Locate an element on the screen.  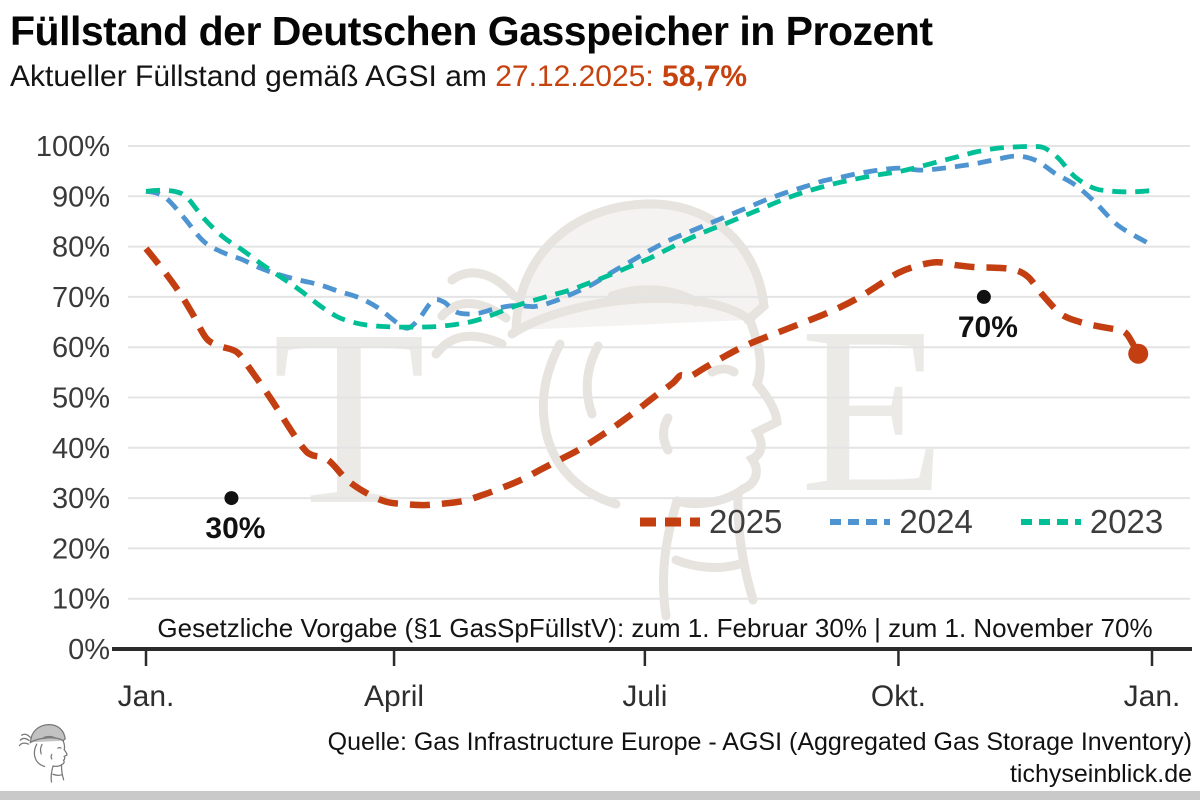
x-tick-label: Juli is located at coordinates (644, 696).